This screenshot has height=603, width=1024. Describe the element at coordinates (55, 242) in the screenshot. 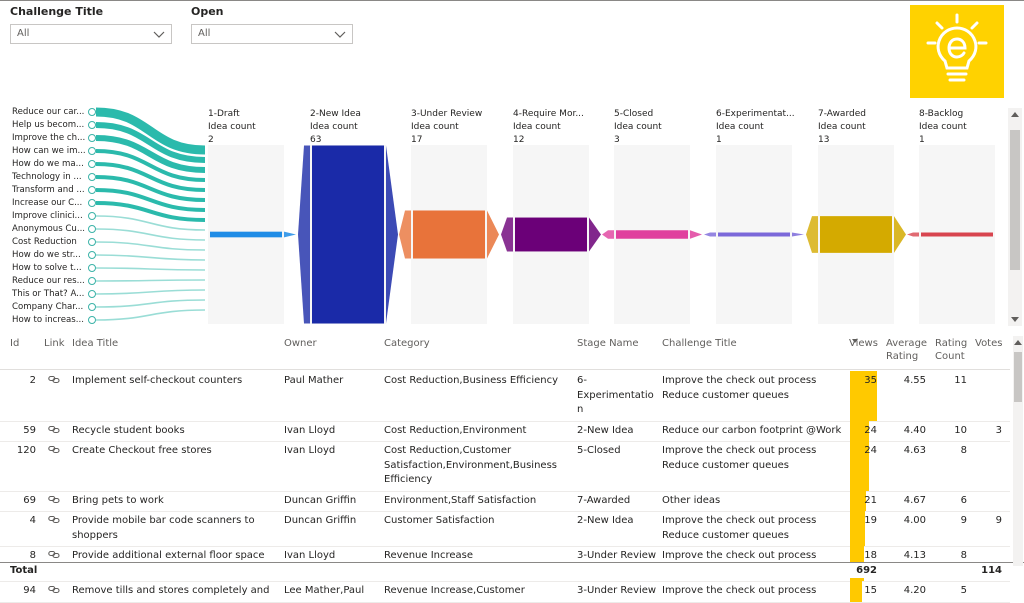

I see `source-item: Cost Reduction` at that location.